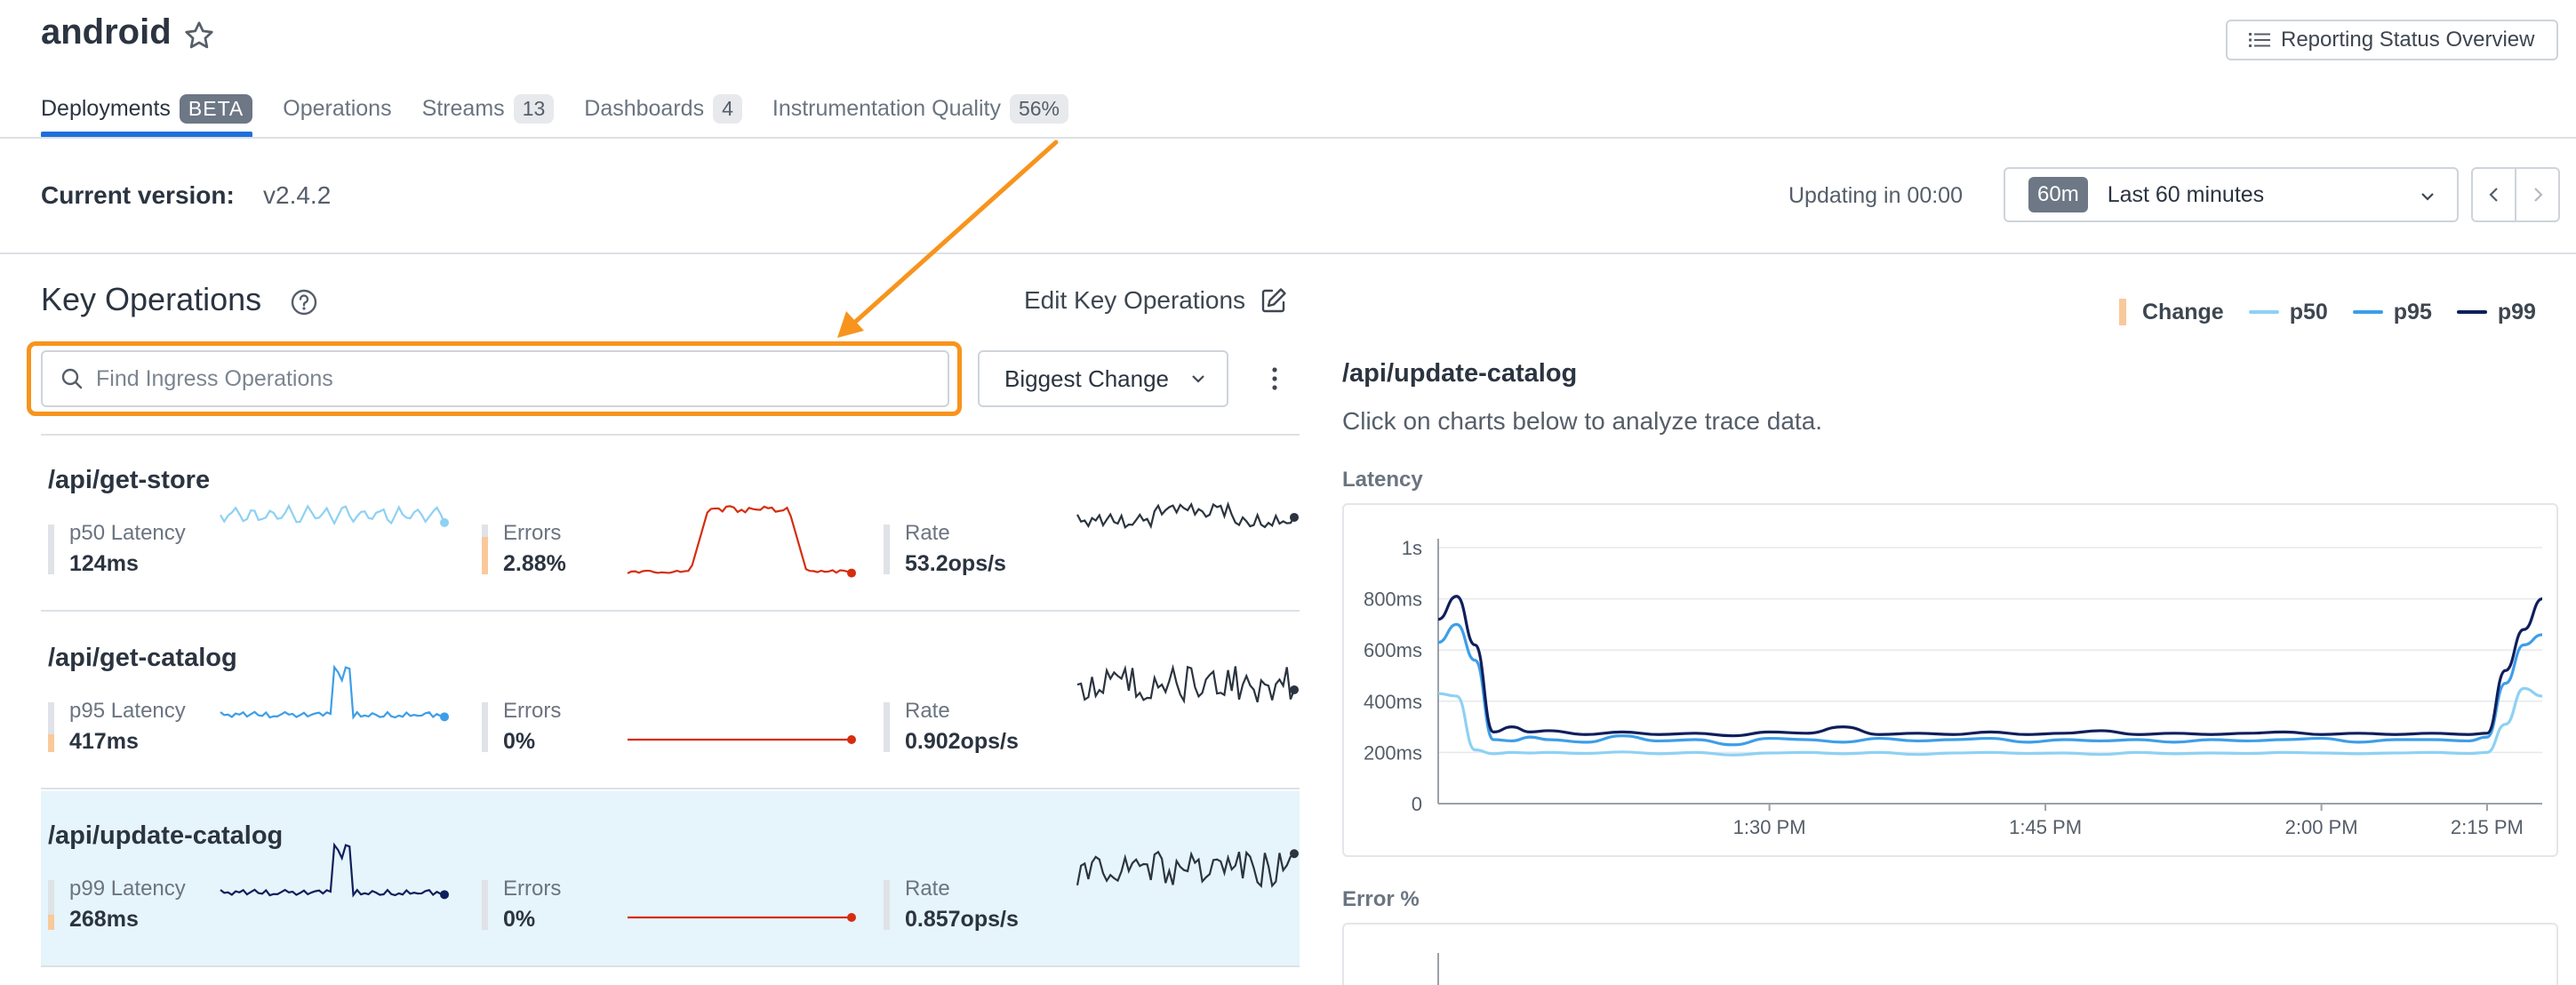  I want to click on search-field, so click(495, 378).